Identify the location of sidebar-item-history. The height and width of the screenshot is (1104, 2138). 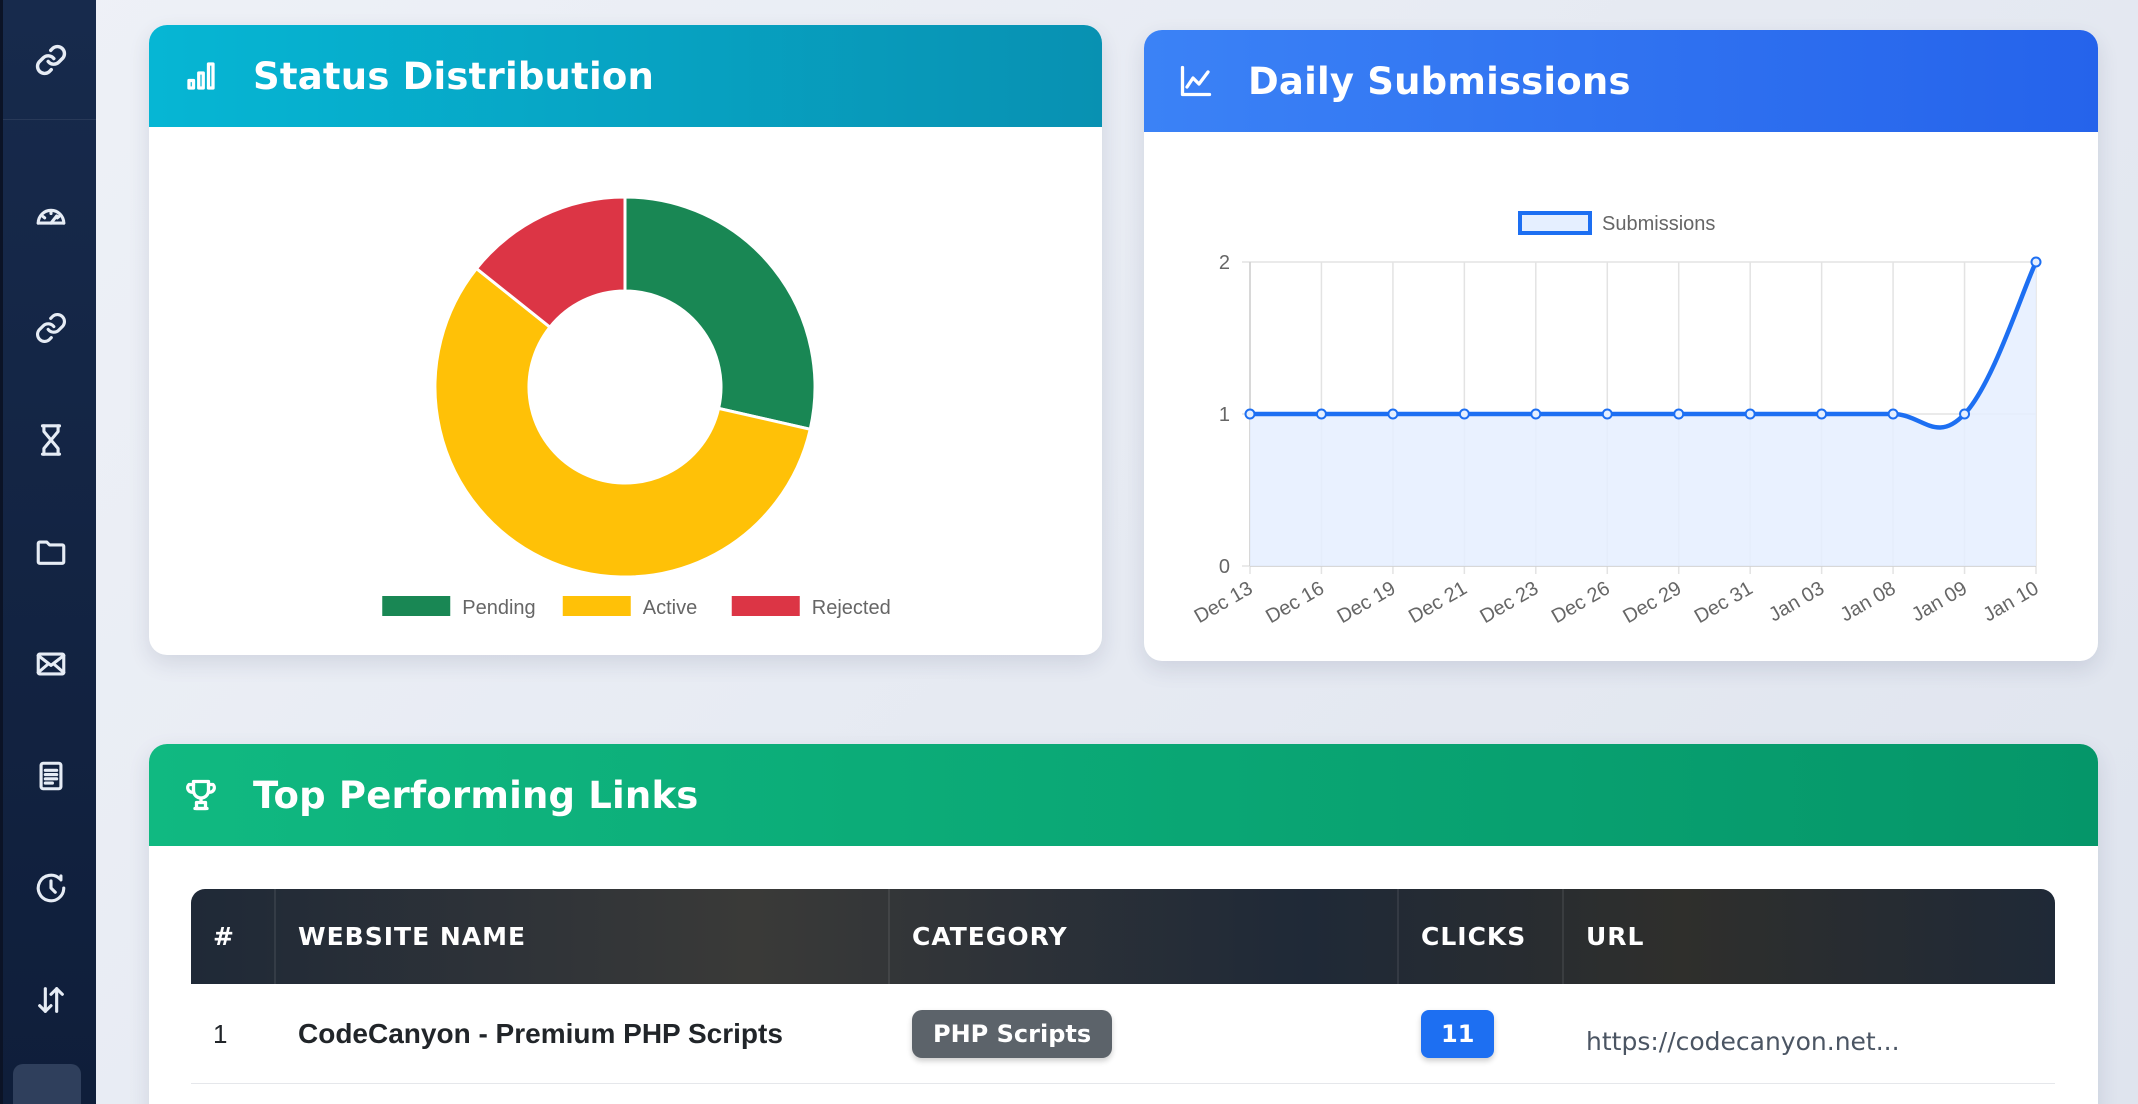
(51, 888).